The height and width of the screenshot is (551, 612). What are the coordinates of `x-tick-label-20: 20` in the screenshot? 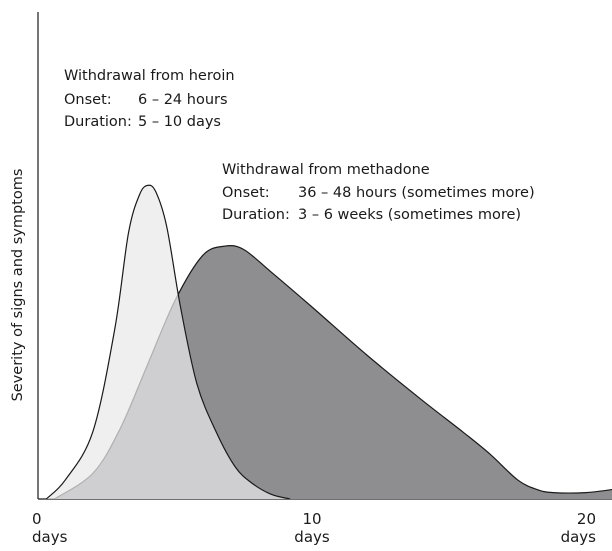 It's located at (586, 519).